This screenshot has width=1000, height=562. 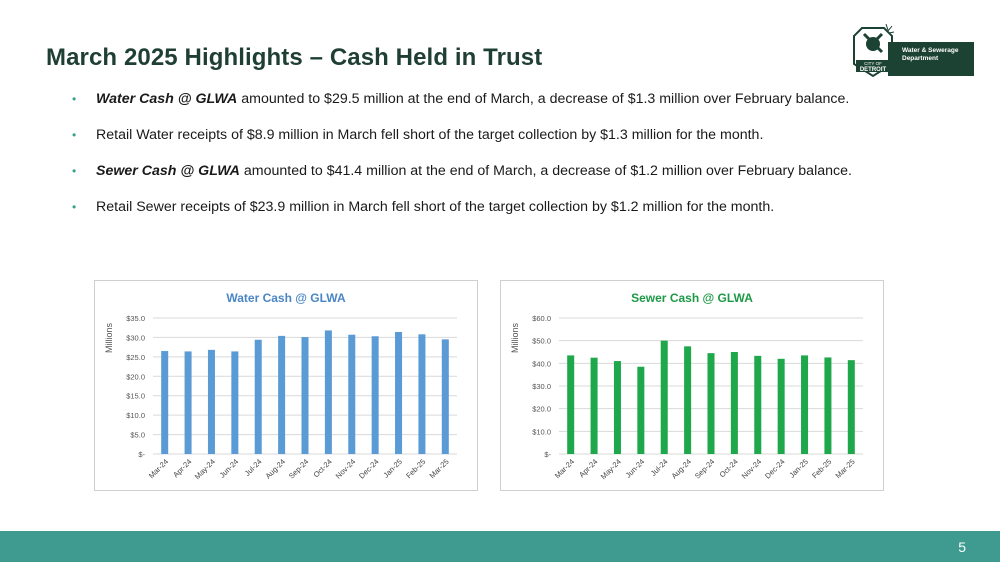 What do you see at coordinates (874, 50) in the screenshot?
I see `detroit-seal-icon: CITY OF DETROIT` at bounding box center [874, 50].